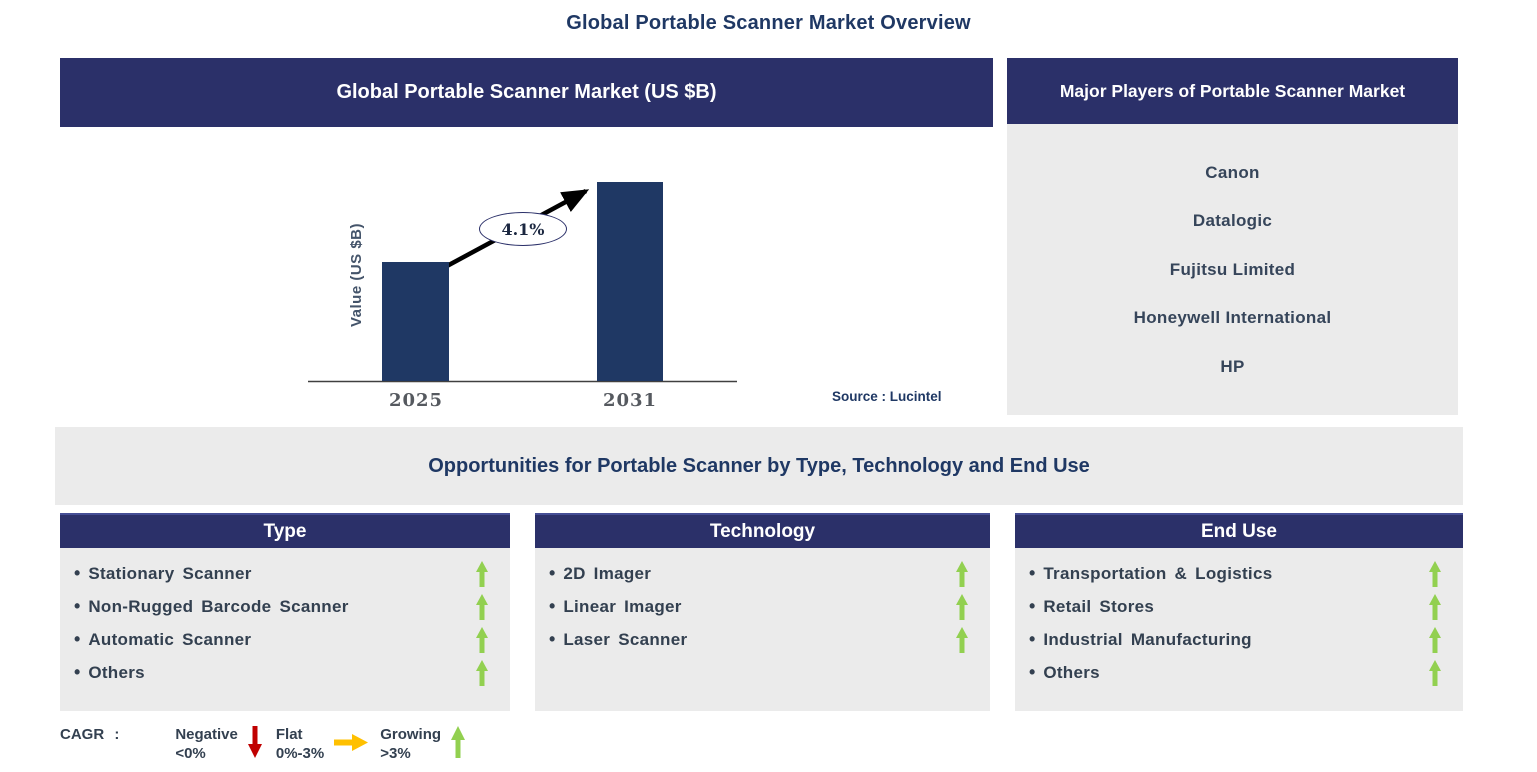 This screenshot has height=772, width=1537. What do you see at coordinates (356, 275) in the screenshot?
I see `y-axis-label: Value (US $B)` at bounding box center [356, 275].